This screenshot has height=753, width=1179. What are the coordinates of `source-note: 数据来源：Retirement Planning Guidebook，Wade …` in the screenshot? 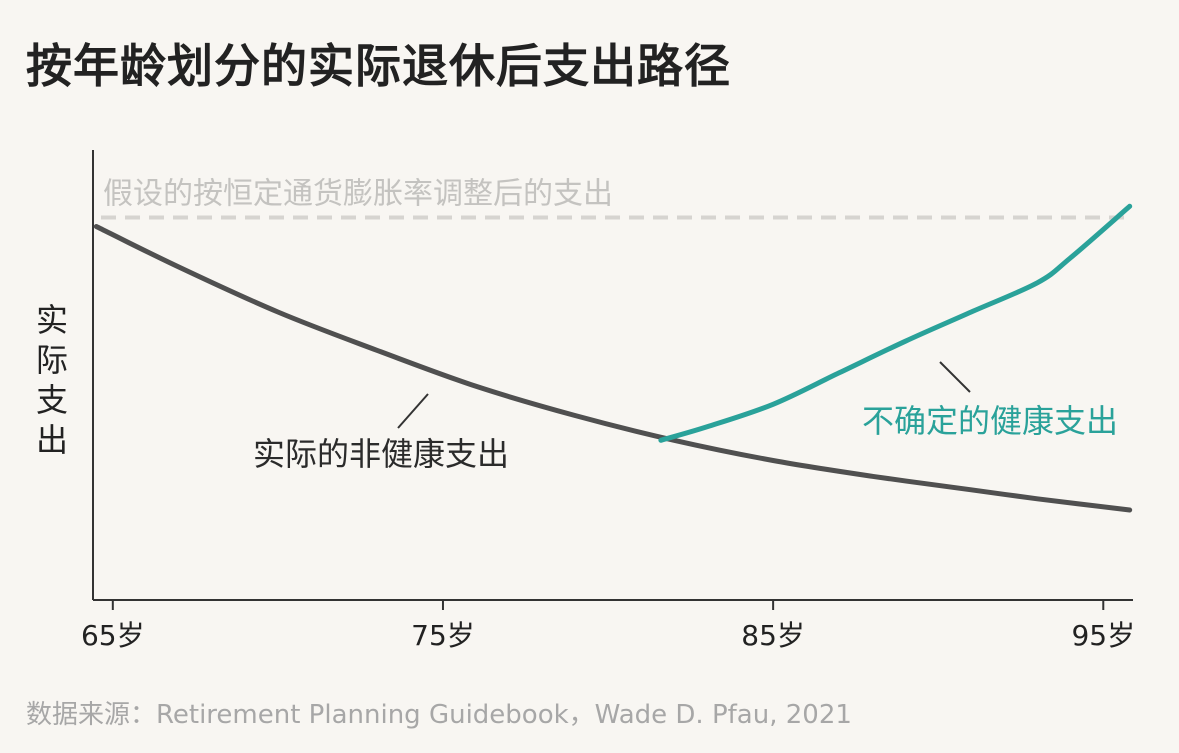 It's located at (439, 715).